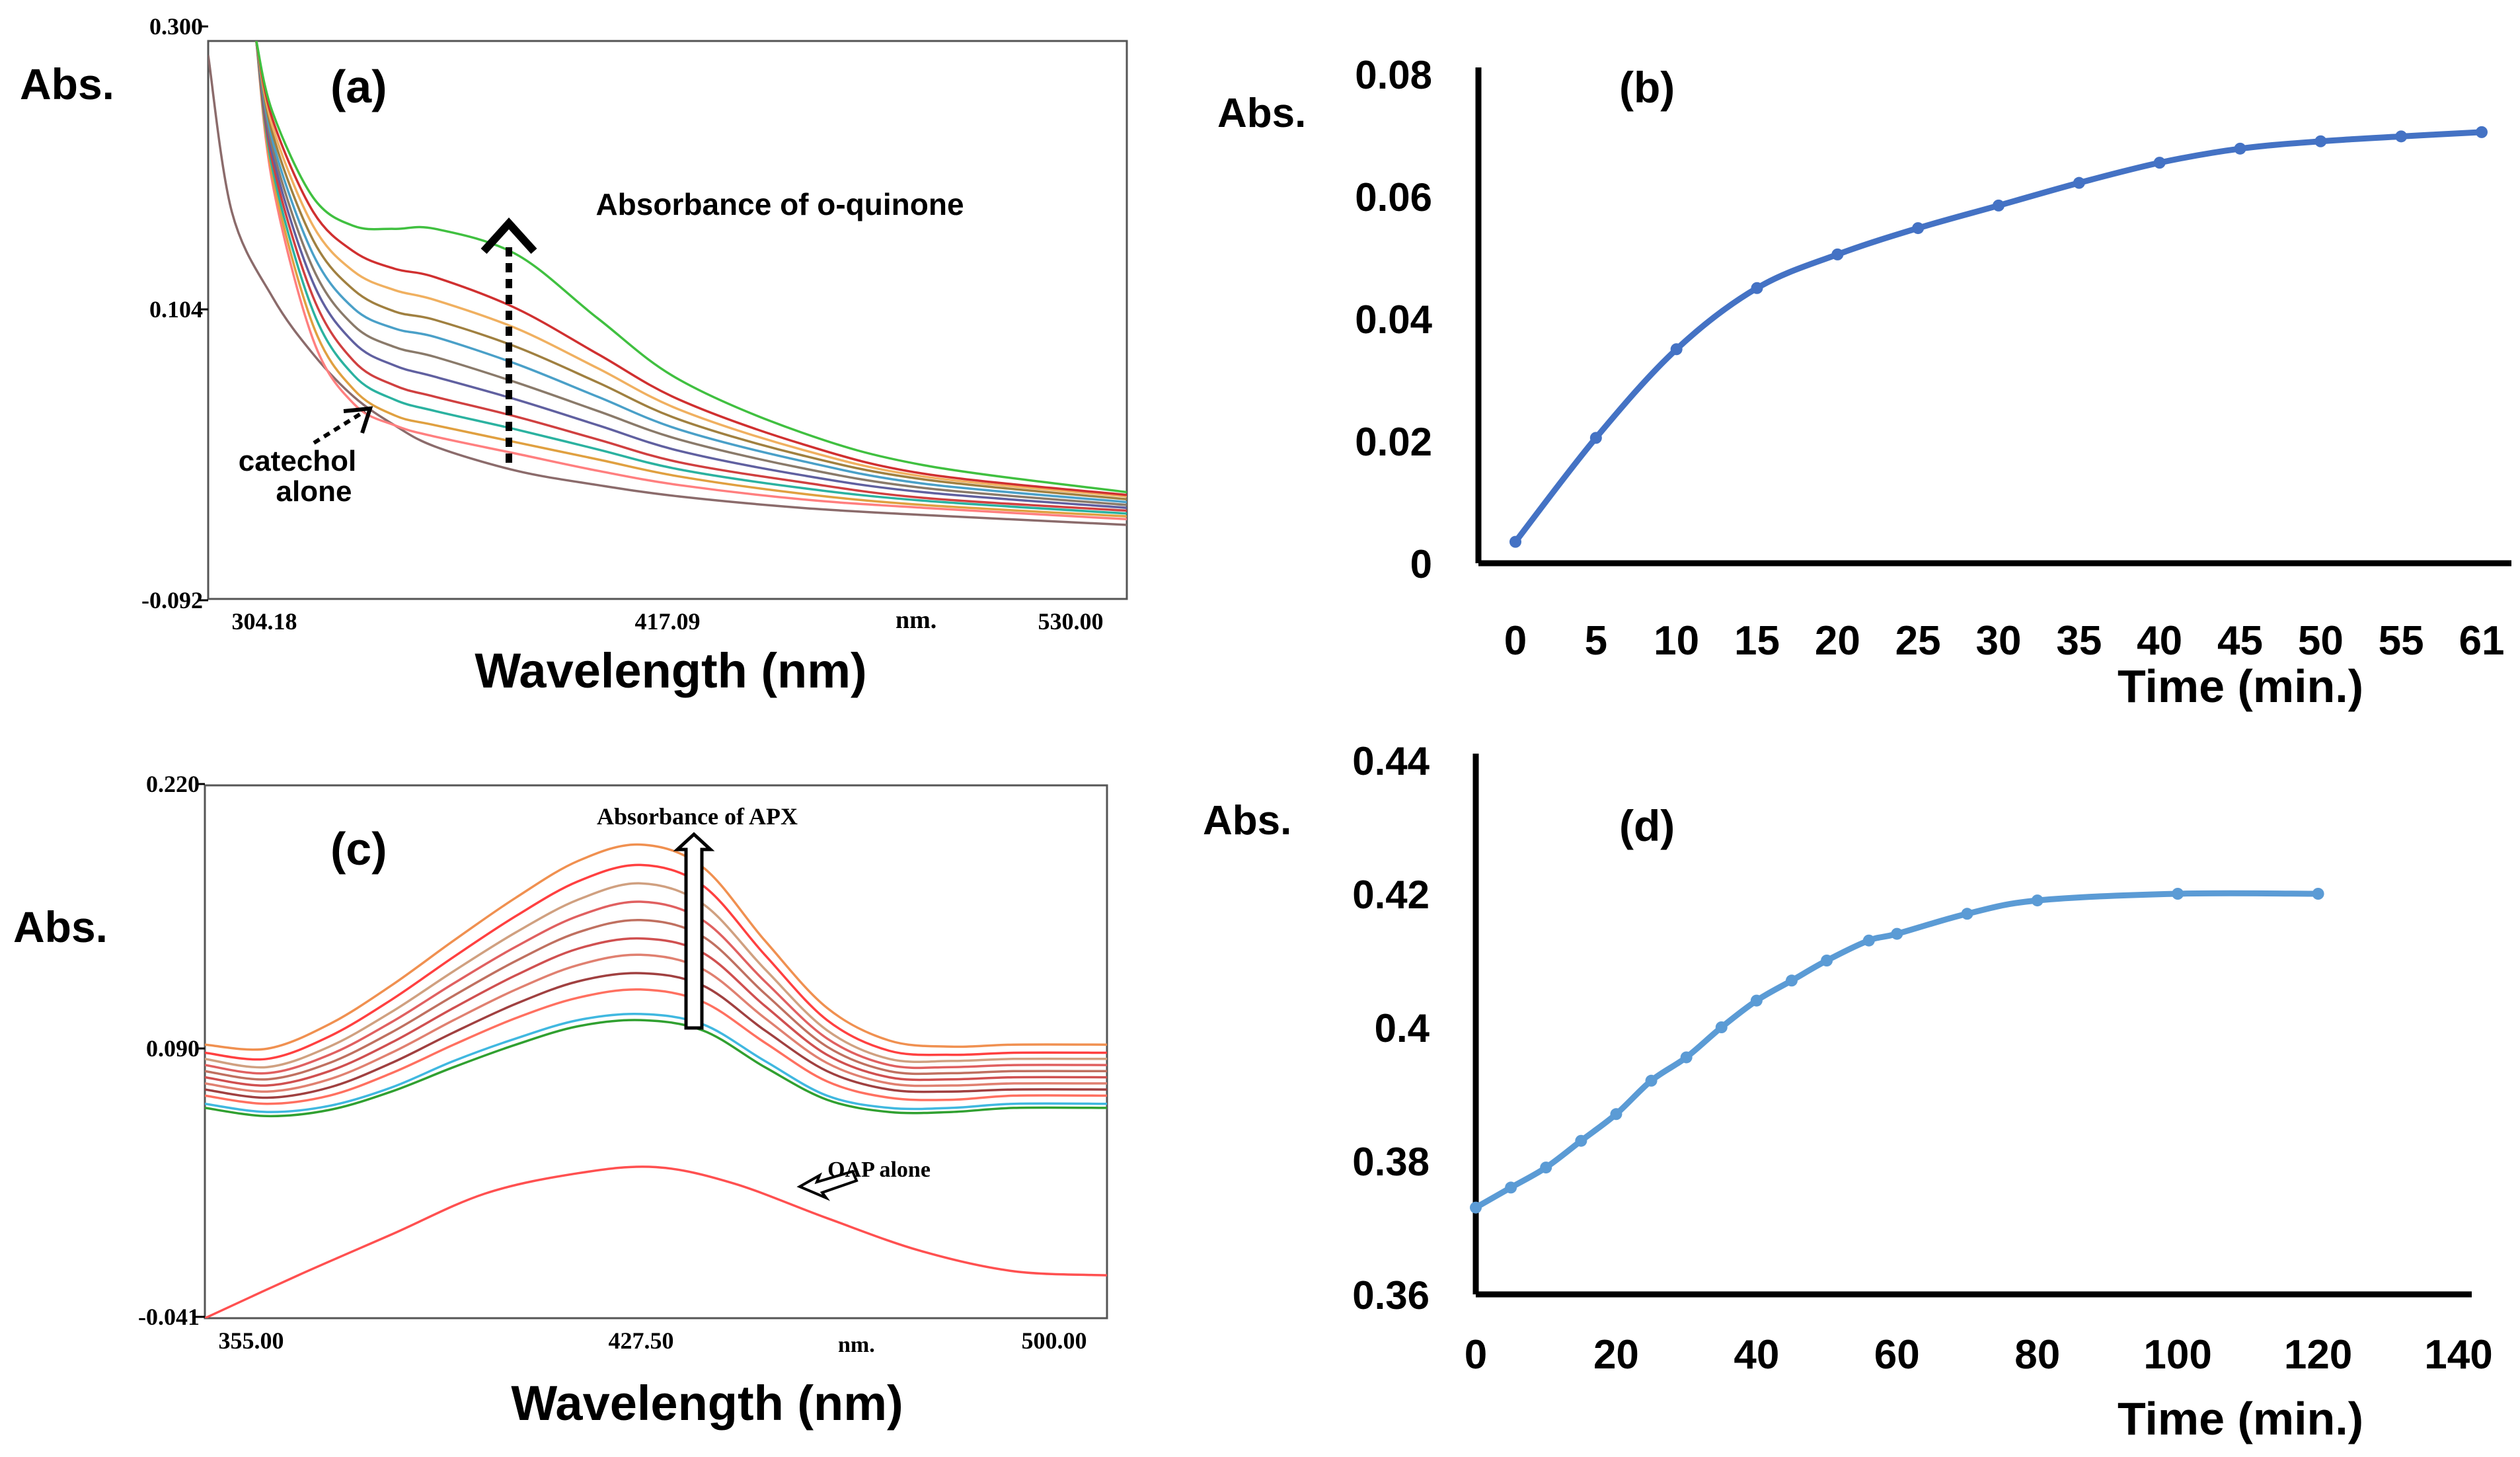 This screenshot has width=2520, height=1457. What do you see at coordinates (856, 1345) in the screenshot?
I see `panel-c-unit: nm.` at bounding box center [856, 1345].